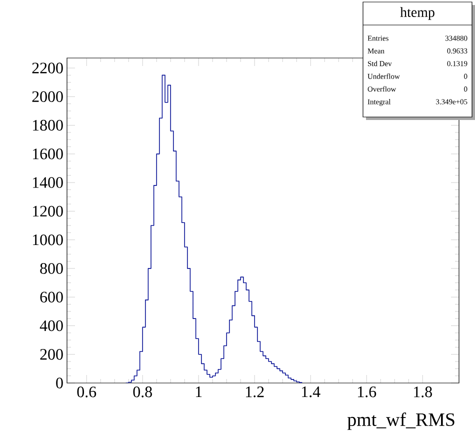 This screenshot has height=441, width=475. I want to click on y-tick-label: 1600, so click(48, 154).